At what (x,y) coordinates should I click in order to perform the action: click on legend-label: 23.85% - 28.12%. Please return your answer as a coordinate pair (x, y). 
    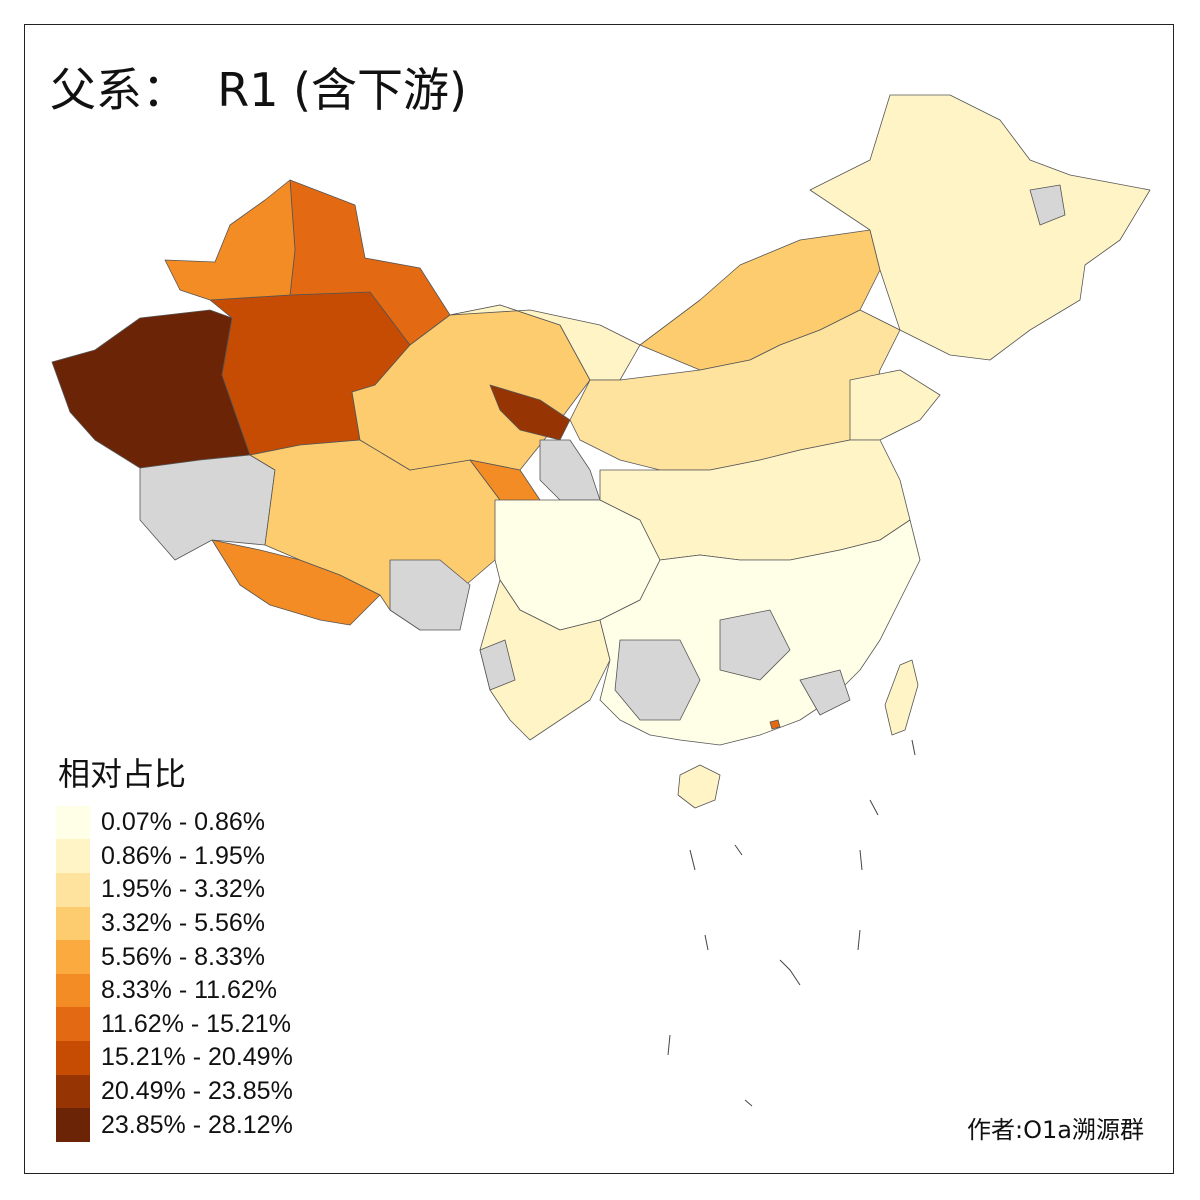
    Looking at the image, I should click on (197, 1124).